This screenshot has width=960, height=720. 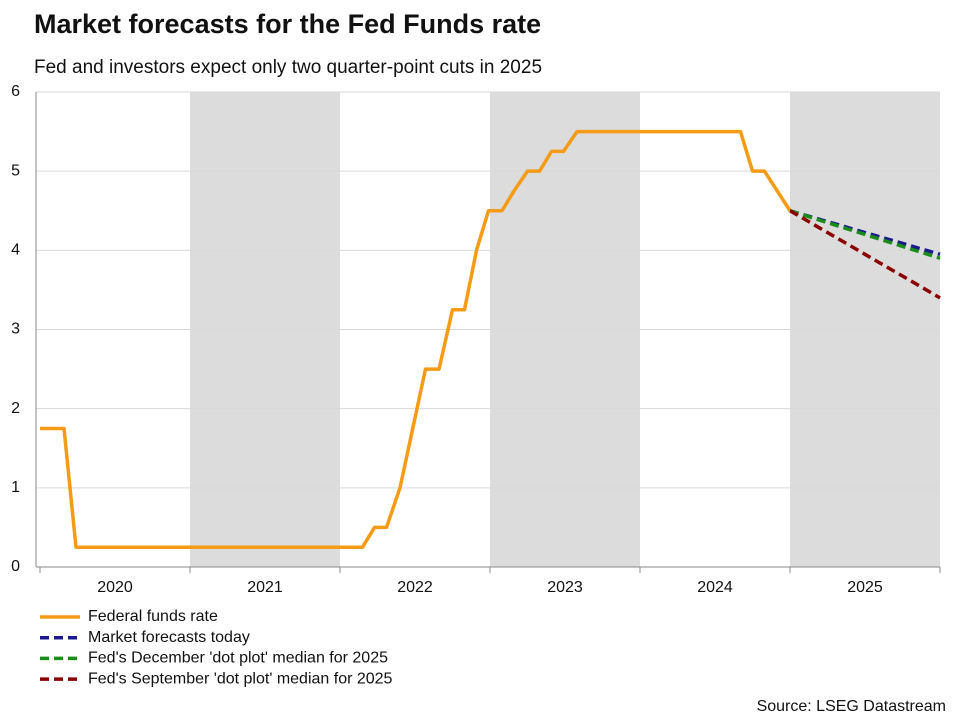 I want to click on x-tick-label: 2021, so click(x=265, y=587).